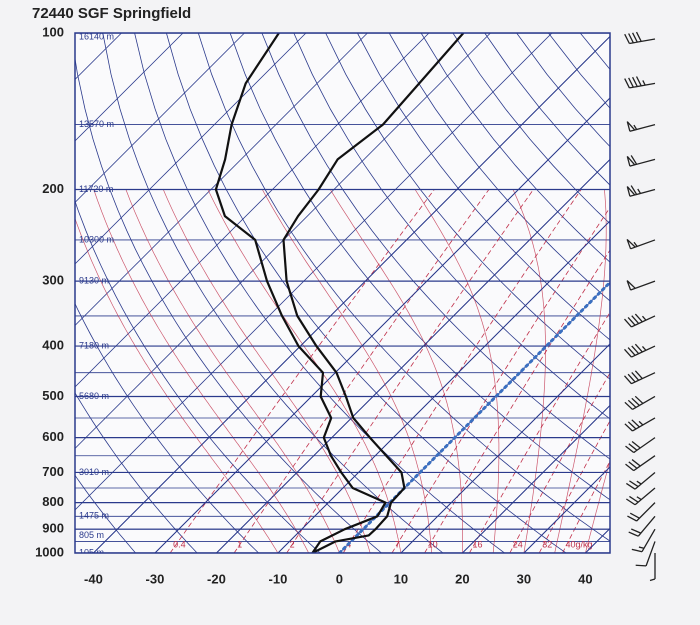 The width and height of the screenshot is (700, 625). What do you see at coordinates (401, 578) in the screenshot?
I see `x-tick-label: 10` at bounding box center [401, 578].